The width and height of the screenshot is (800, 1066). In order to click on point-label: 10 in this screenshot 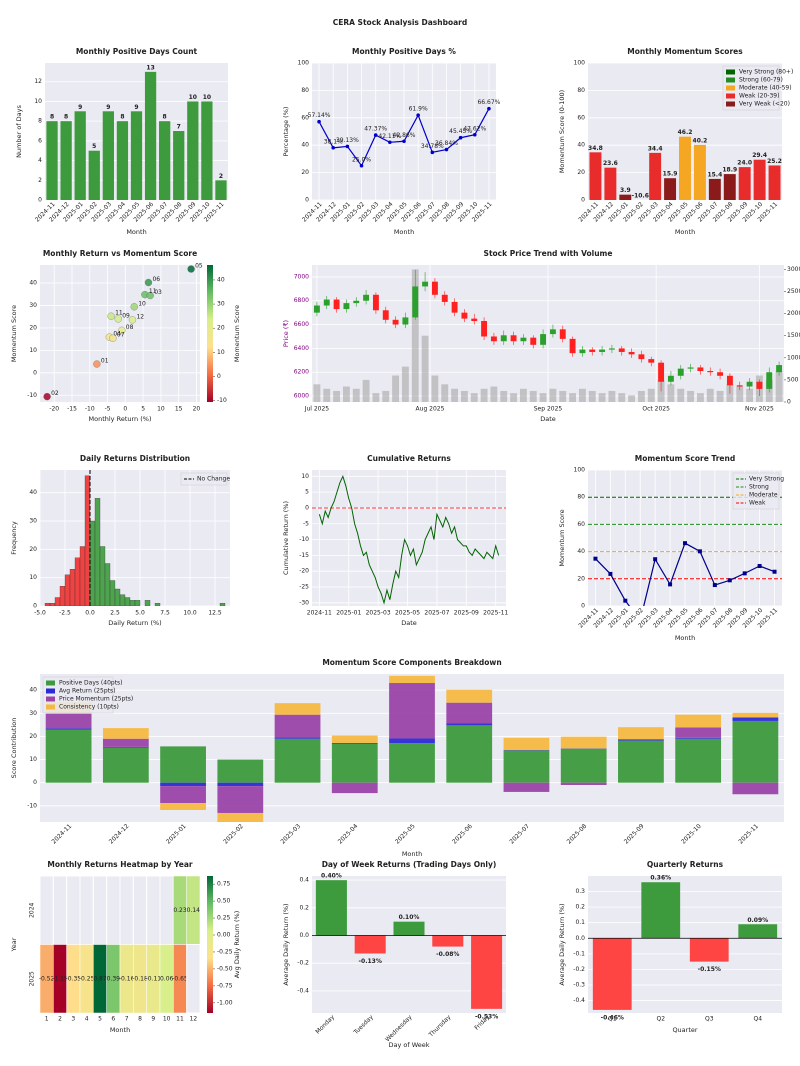, I will do `click(142, 303)`.